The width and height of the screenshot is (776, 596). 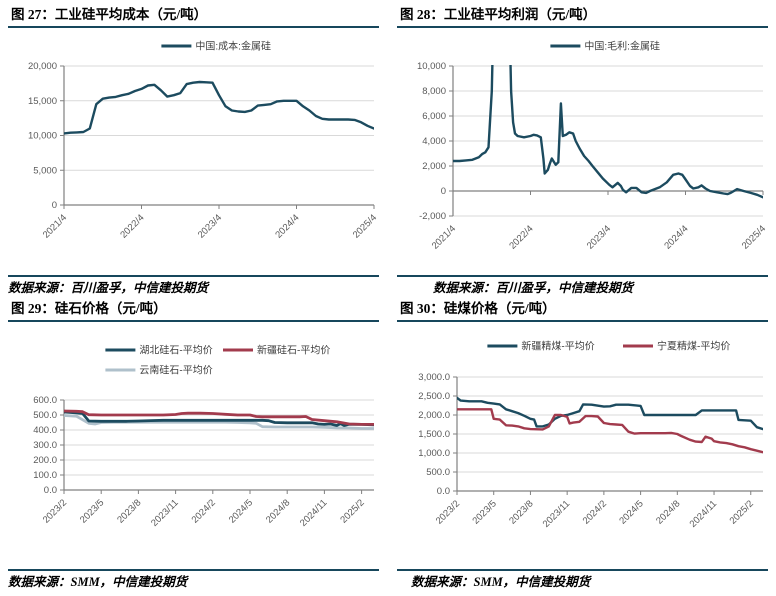 What do you see at coordinates (175, 370) in the screenshot?
I see `svg-text: 云南硅石-平均价` at bounding box center [175, 370].